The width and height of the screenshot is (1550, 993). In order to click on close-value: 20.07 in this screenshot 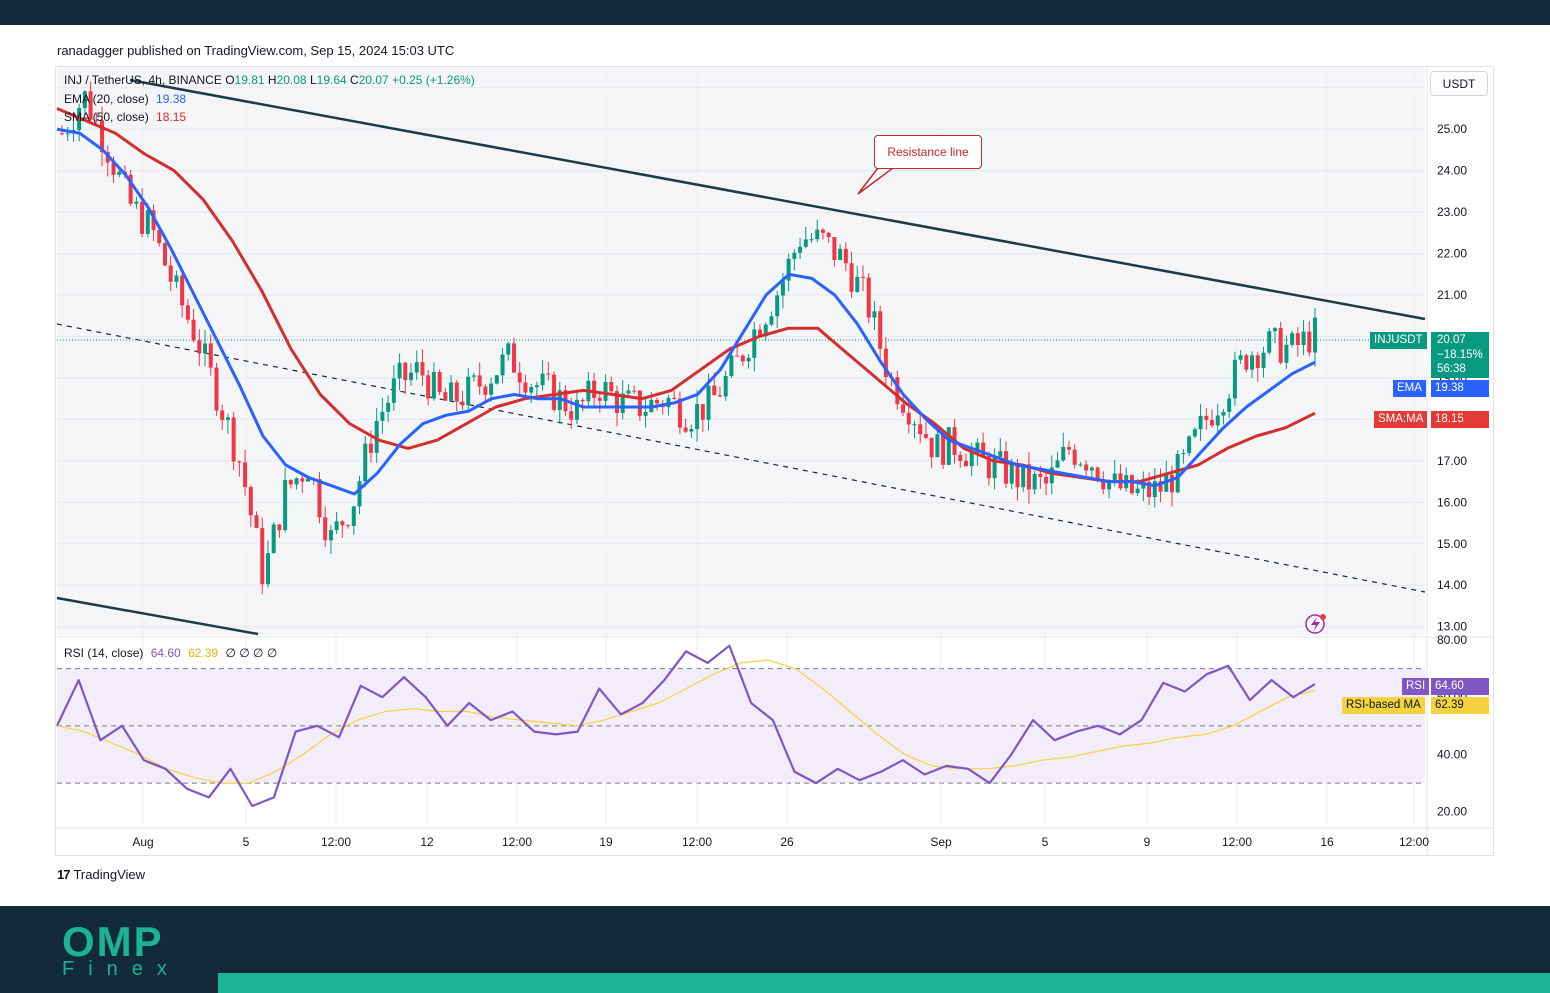, I will do `click(373, 80)`.